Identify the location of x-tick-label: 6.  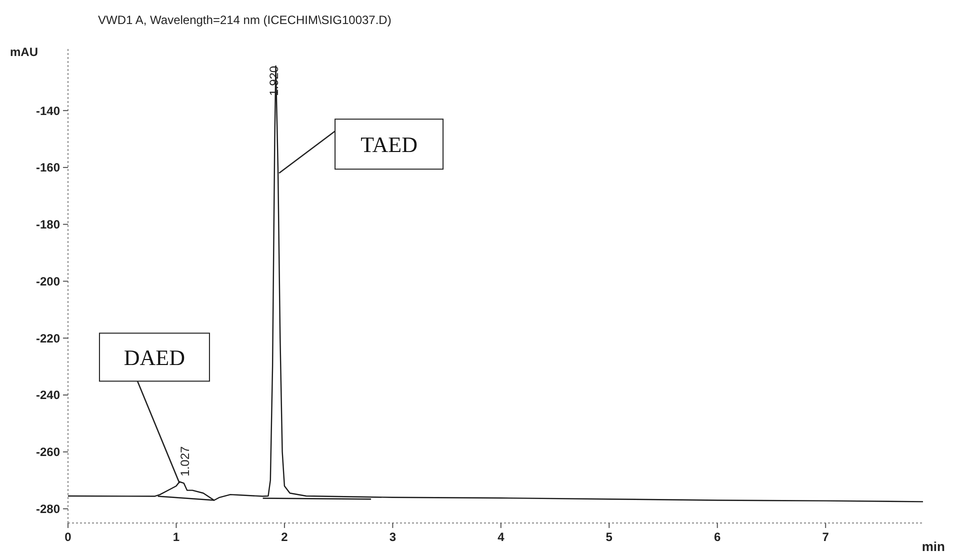
(718, 537).